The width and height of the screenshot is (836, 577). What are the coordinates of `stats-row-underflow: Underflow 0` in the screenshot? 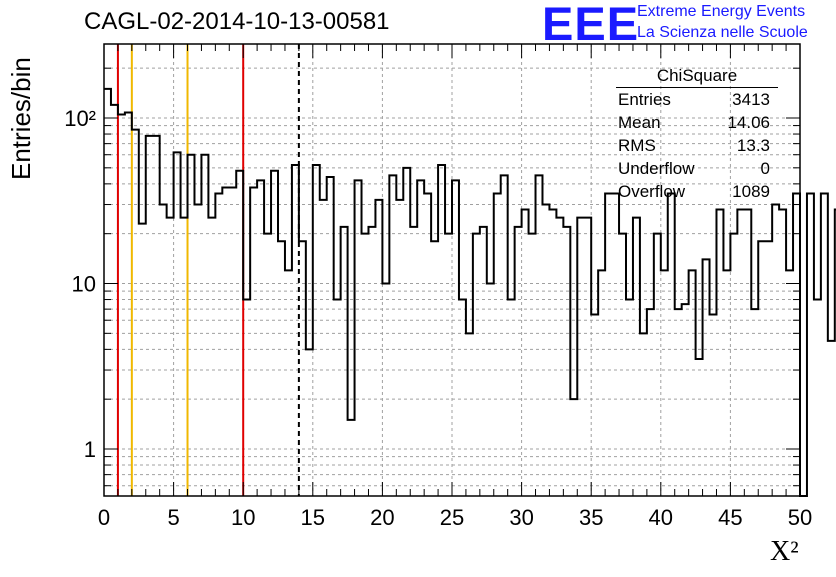 It's located at (696, 168).